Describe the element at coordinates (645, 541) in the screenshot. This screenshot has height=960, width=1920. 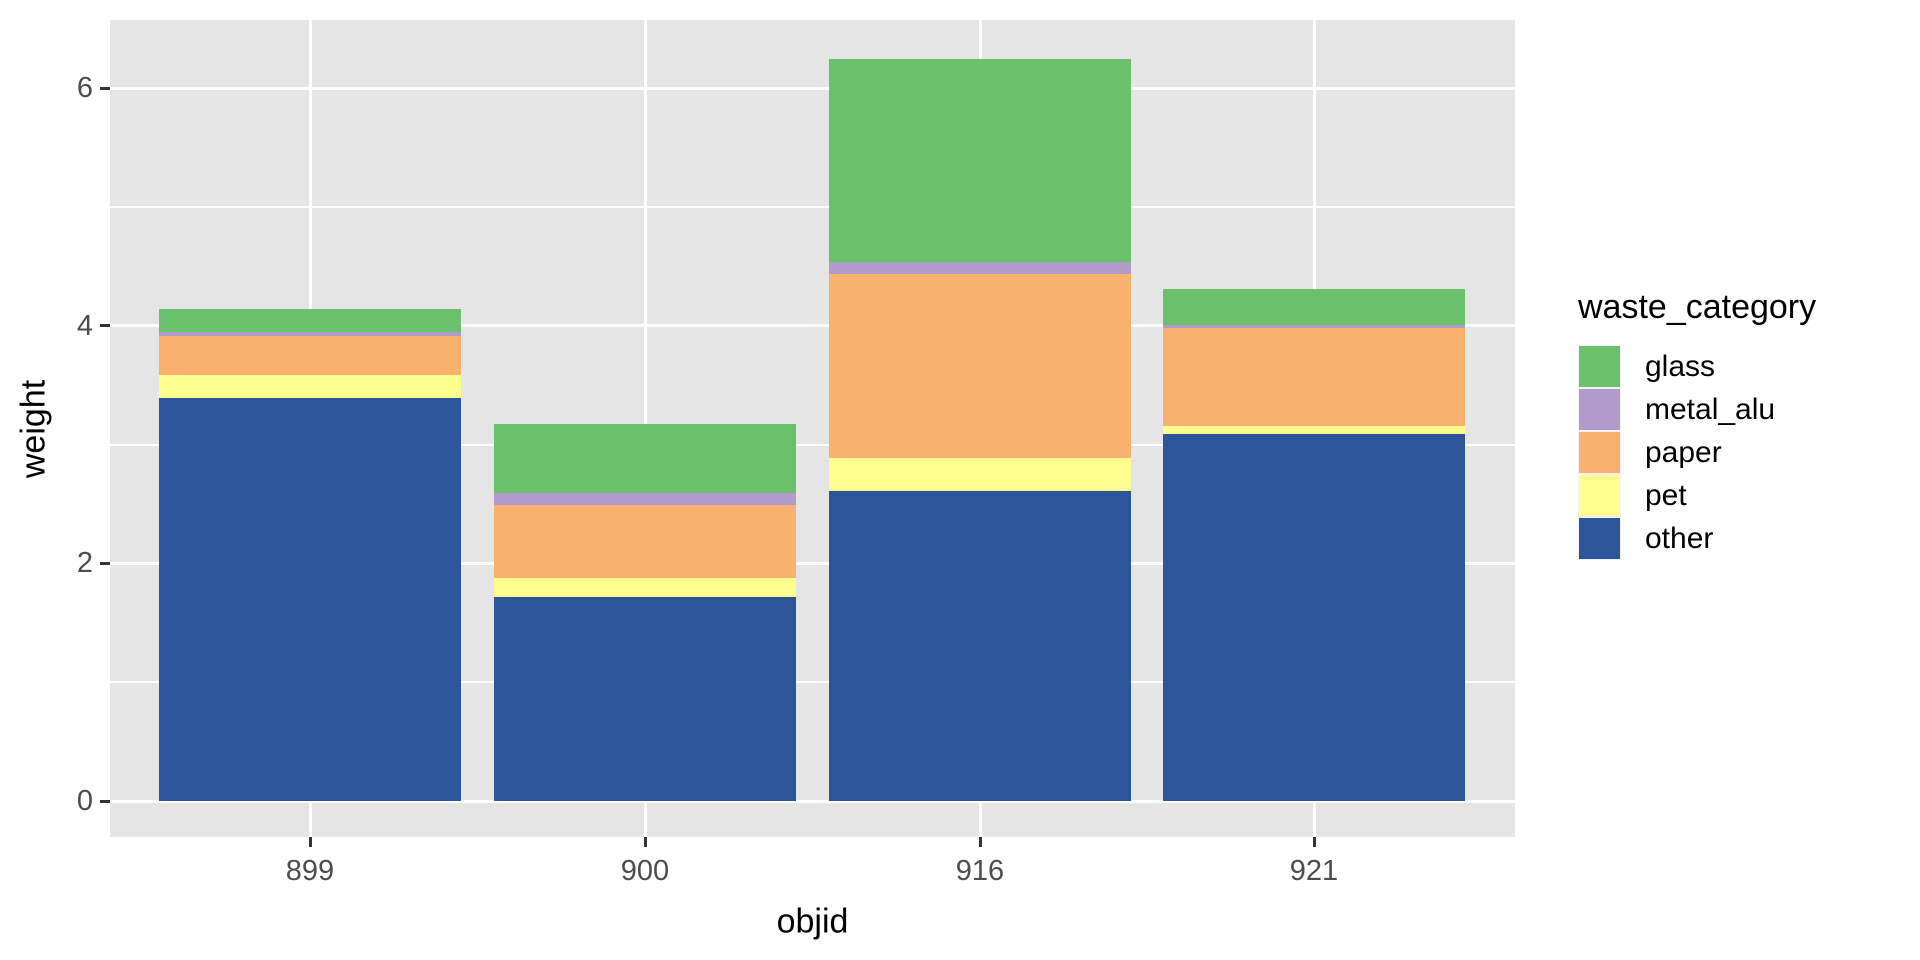
I see `bar-segment-900-paper` at that location.